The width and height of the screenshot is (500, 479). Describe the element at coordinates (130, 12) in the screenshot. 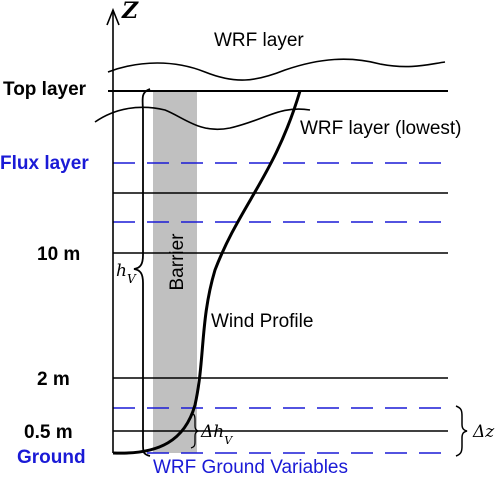

I see `z-axis-label: Z` at that location.